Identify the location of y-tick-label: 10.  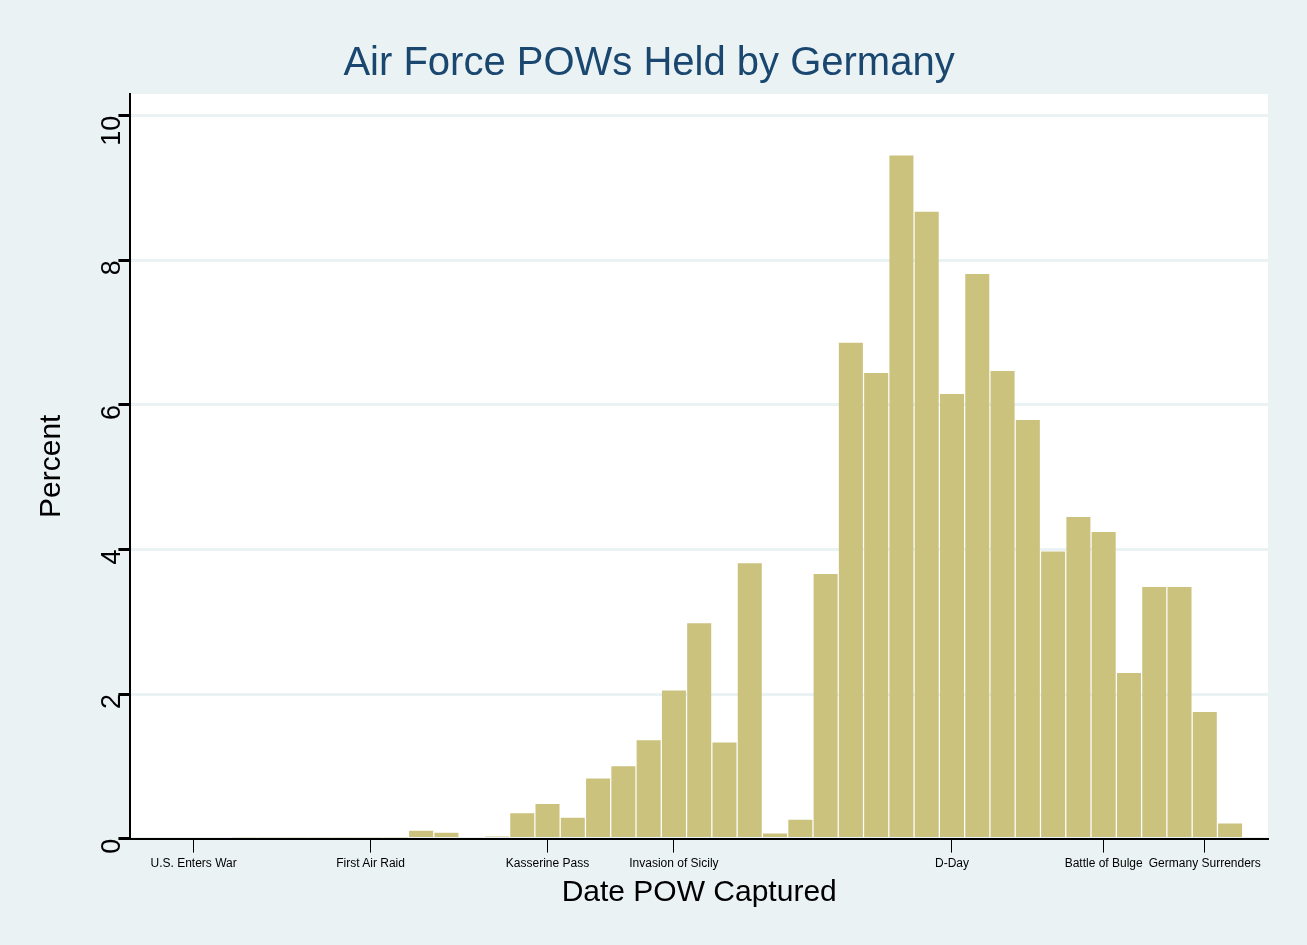
(110, 130).